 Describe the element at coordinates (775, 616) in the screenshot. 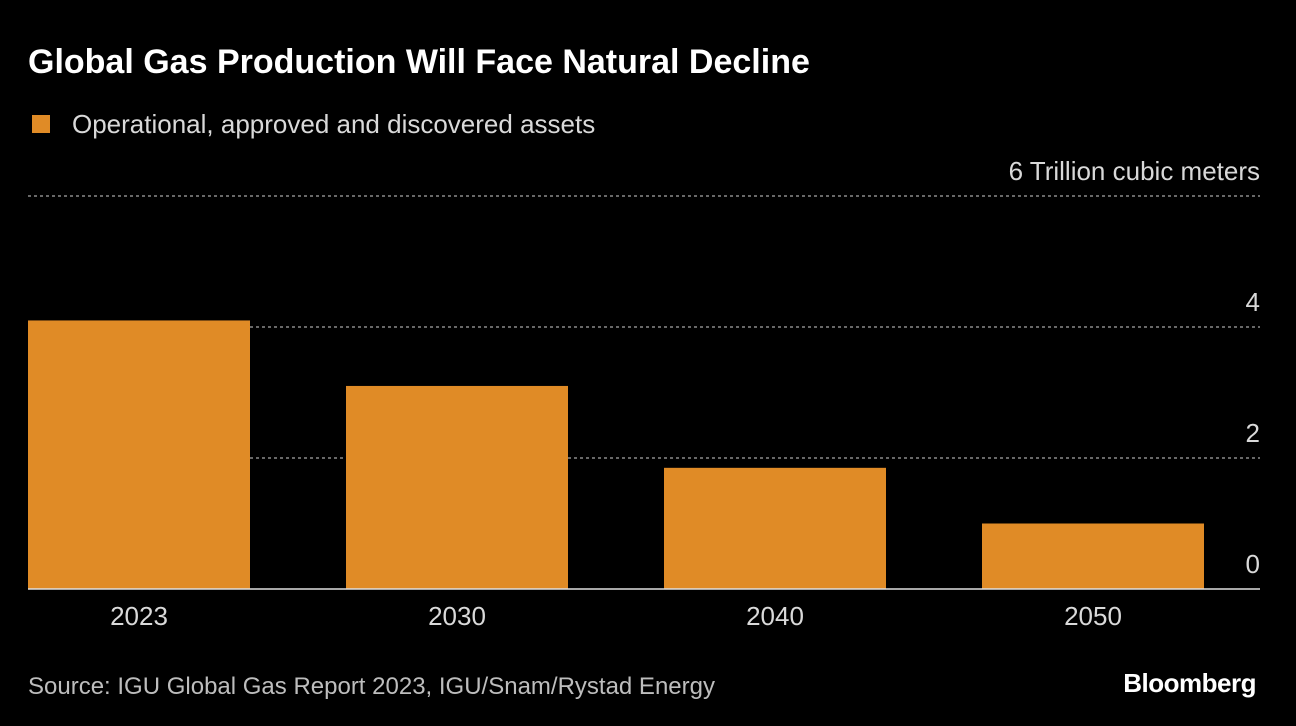

I see `x-tick-label: 2040` at that location.